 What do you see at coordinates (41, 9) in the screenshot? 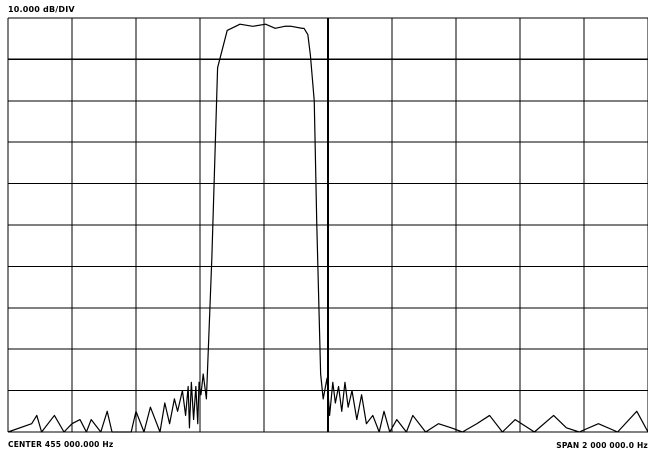
I see `scale-label: 10.000 dB/DIV` at bounding box center [41, 9].